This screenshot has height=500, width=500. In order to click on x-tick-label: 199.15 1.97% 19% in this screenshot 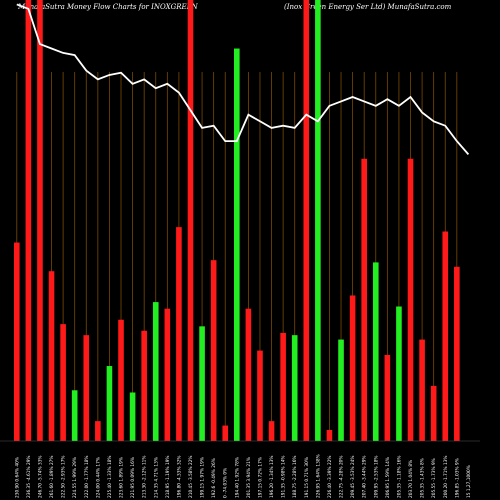, I will do `click(203, 477)`.